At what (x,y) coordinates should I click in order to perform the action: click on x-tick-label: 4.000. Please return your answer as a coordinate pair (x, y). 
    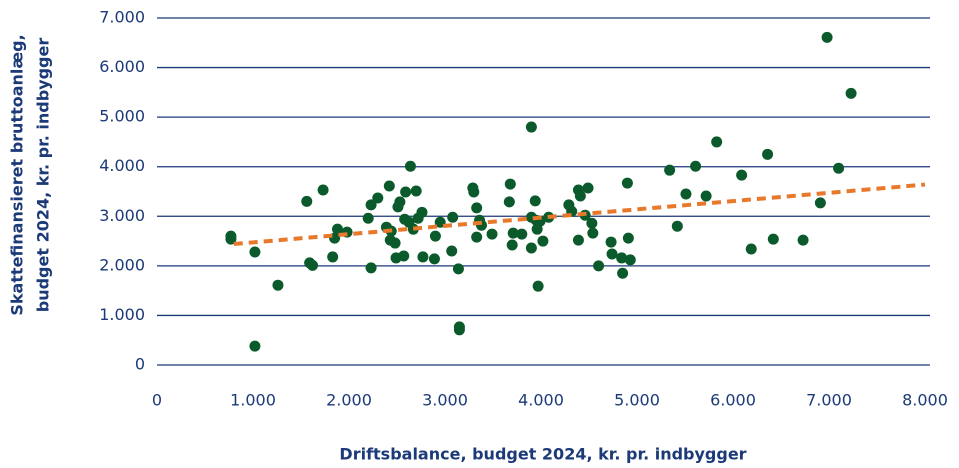
    Looking at the image, I should click on (541, 400).